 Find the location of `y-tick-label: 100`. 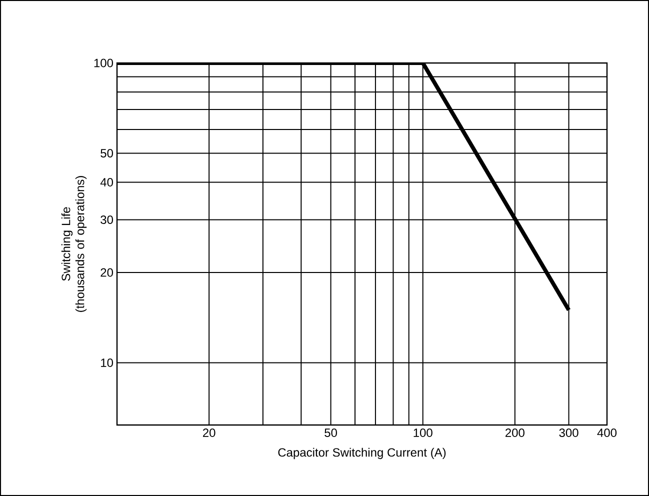

y-tick-label: 100 is located at coordinates (104, 63).